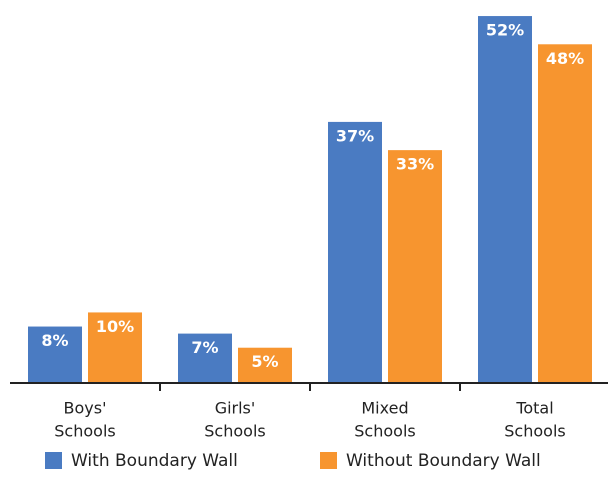 This screenshot has width=608, height=497. I want to click on x-tick-label: Girls', so click(235, 408).